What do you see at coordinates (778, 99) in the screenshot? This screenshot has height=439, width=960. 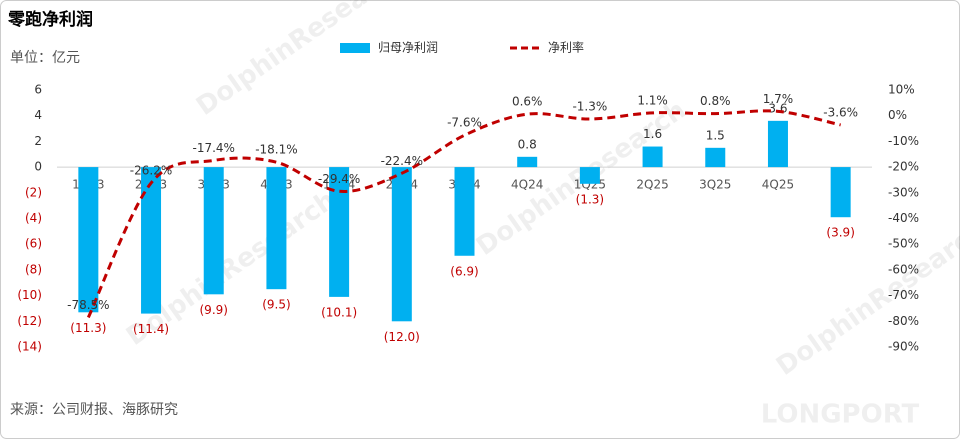 I see `line-value-label: 1.7%` at bounding box center [778, 99].